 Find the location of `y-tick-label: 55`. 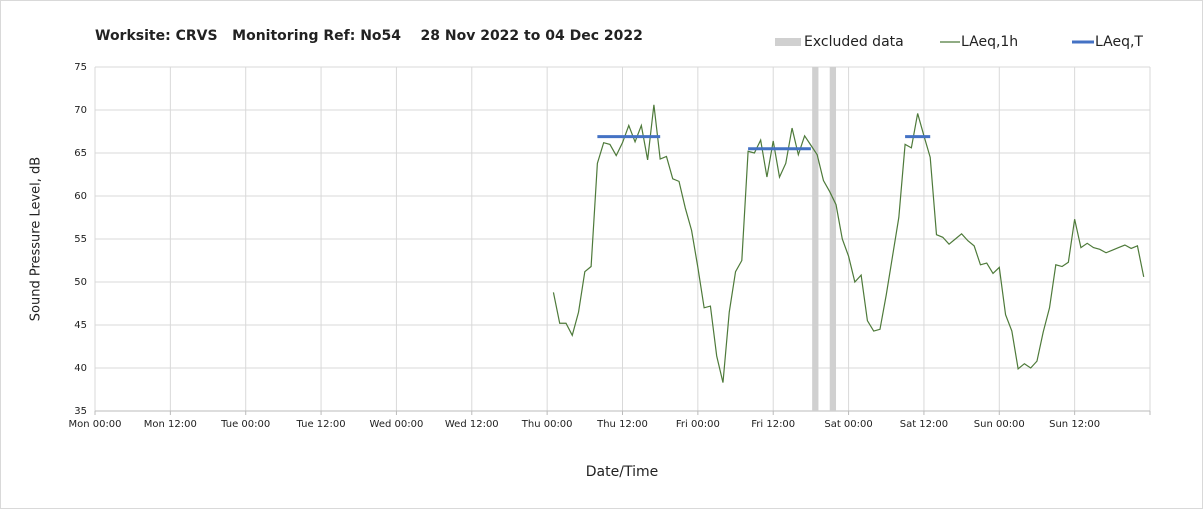

y-tick-label: 55 is located at coordinates (80, 239).